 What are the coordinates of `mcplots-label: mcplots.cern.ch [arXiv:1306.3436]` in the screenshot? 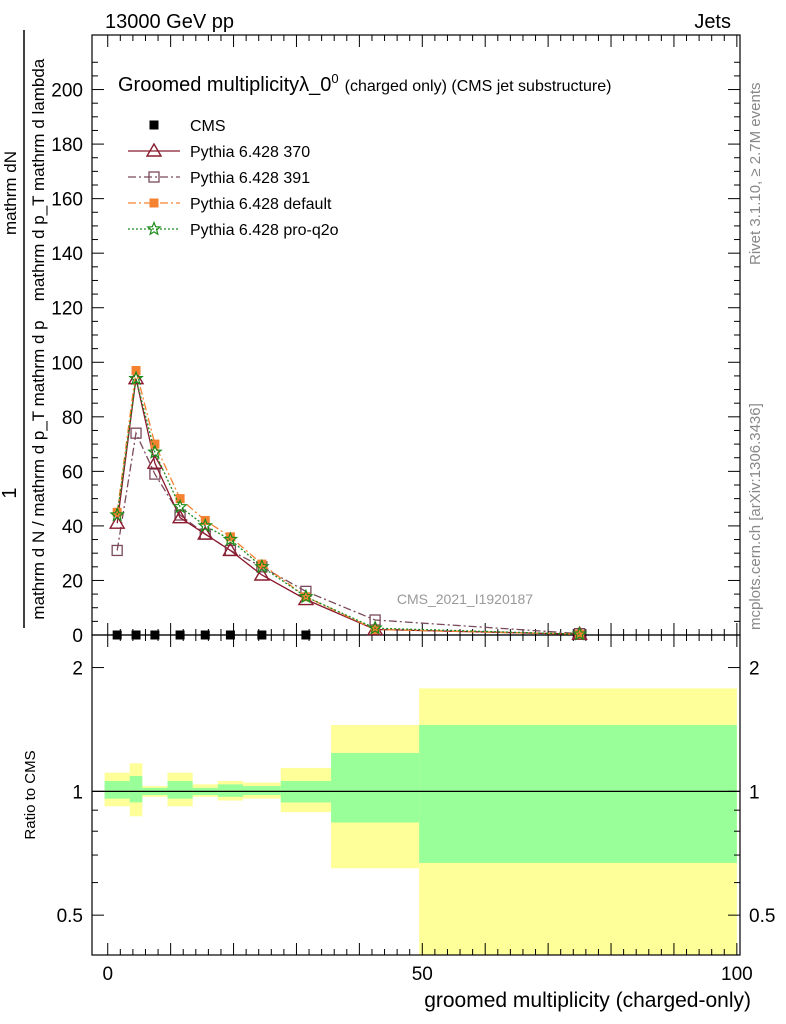 It's located at (755, 516).